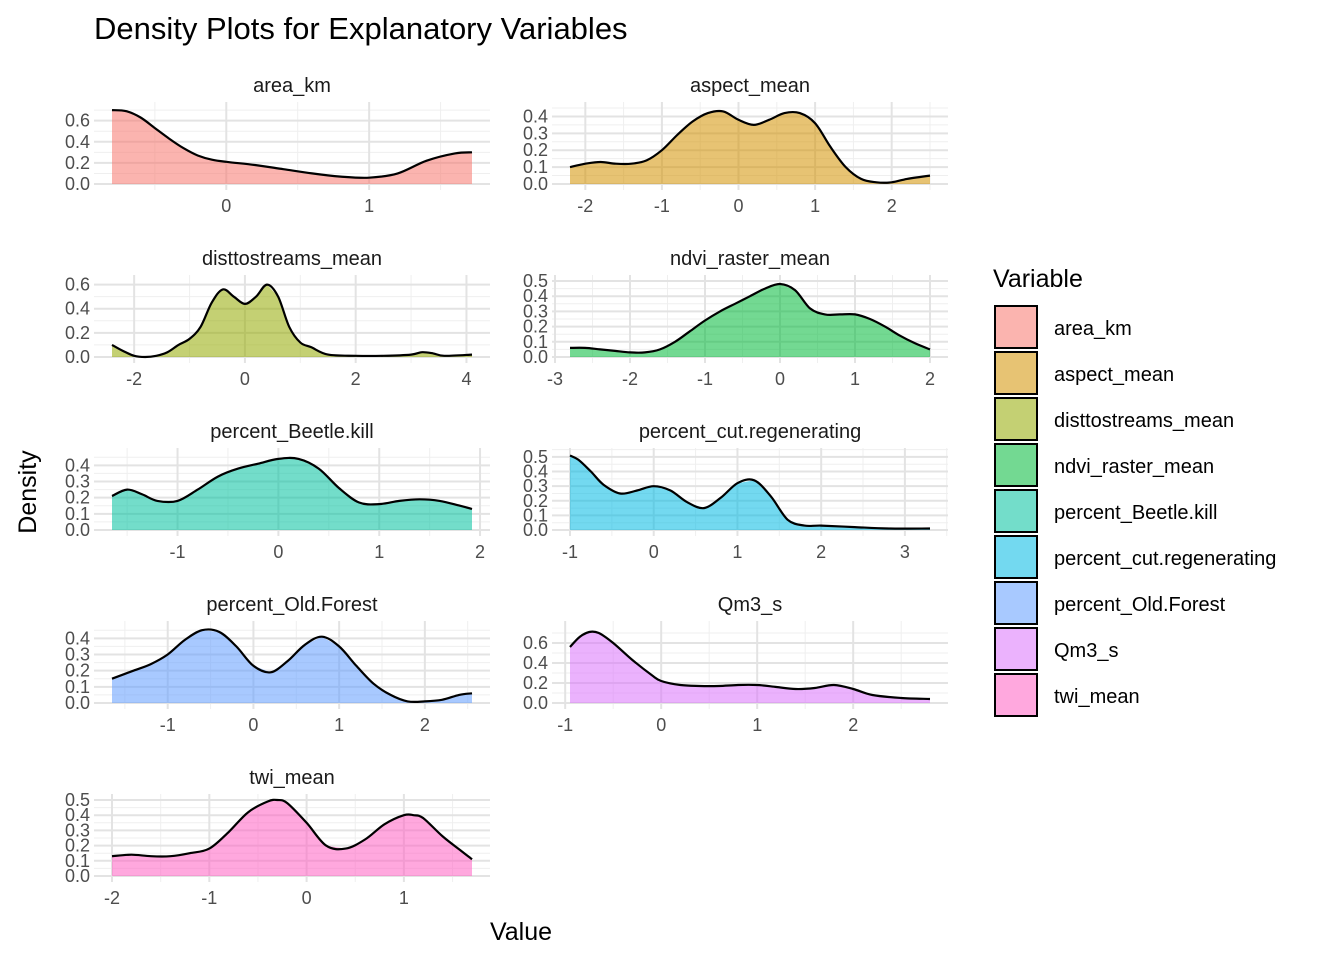 This screenshot has height=960, width=1344. Describe the element at coordinates (1165, 559) in the screenshot. I see `legend-label: percent_cut.regenerating` at that location.